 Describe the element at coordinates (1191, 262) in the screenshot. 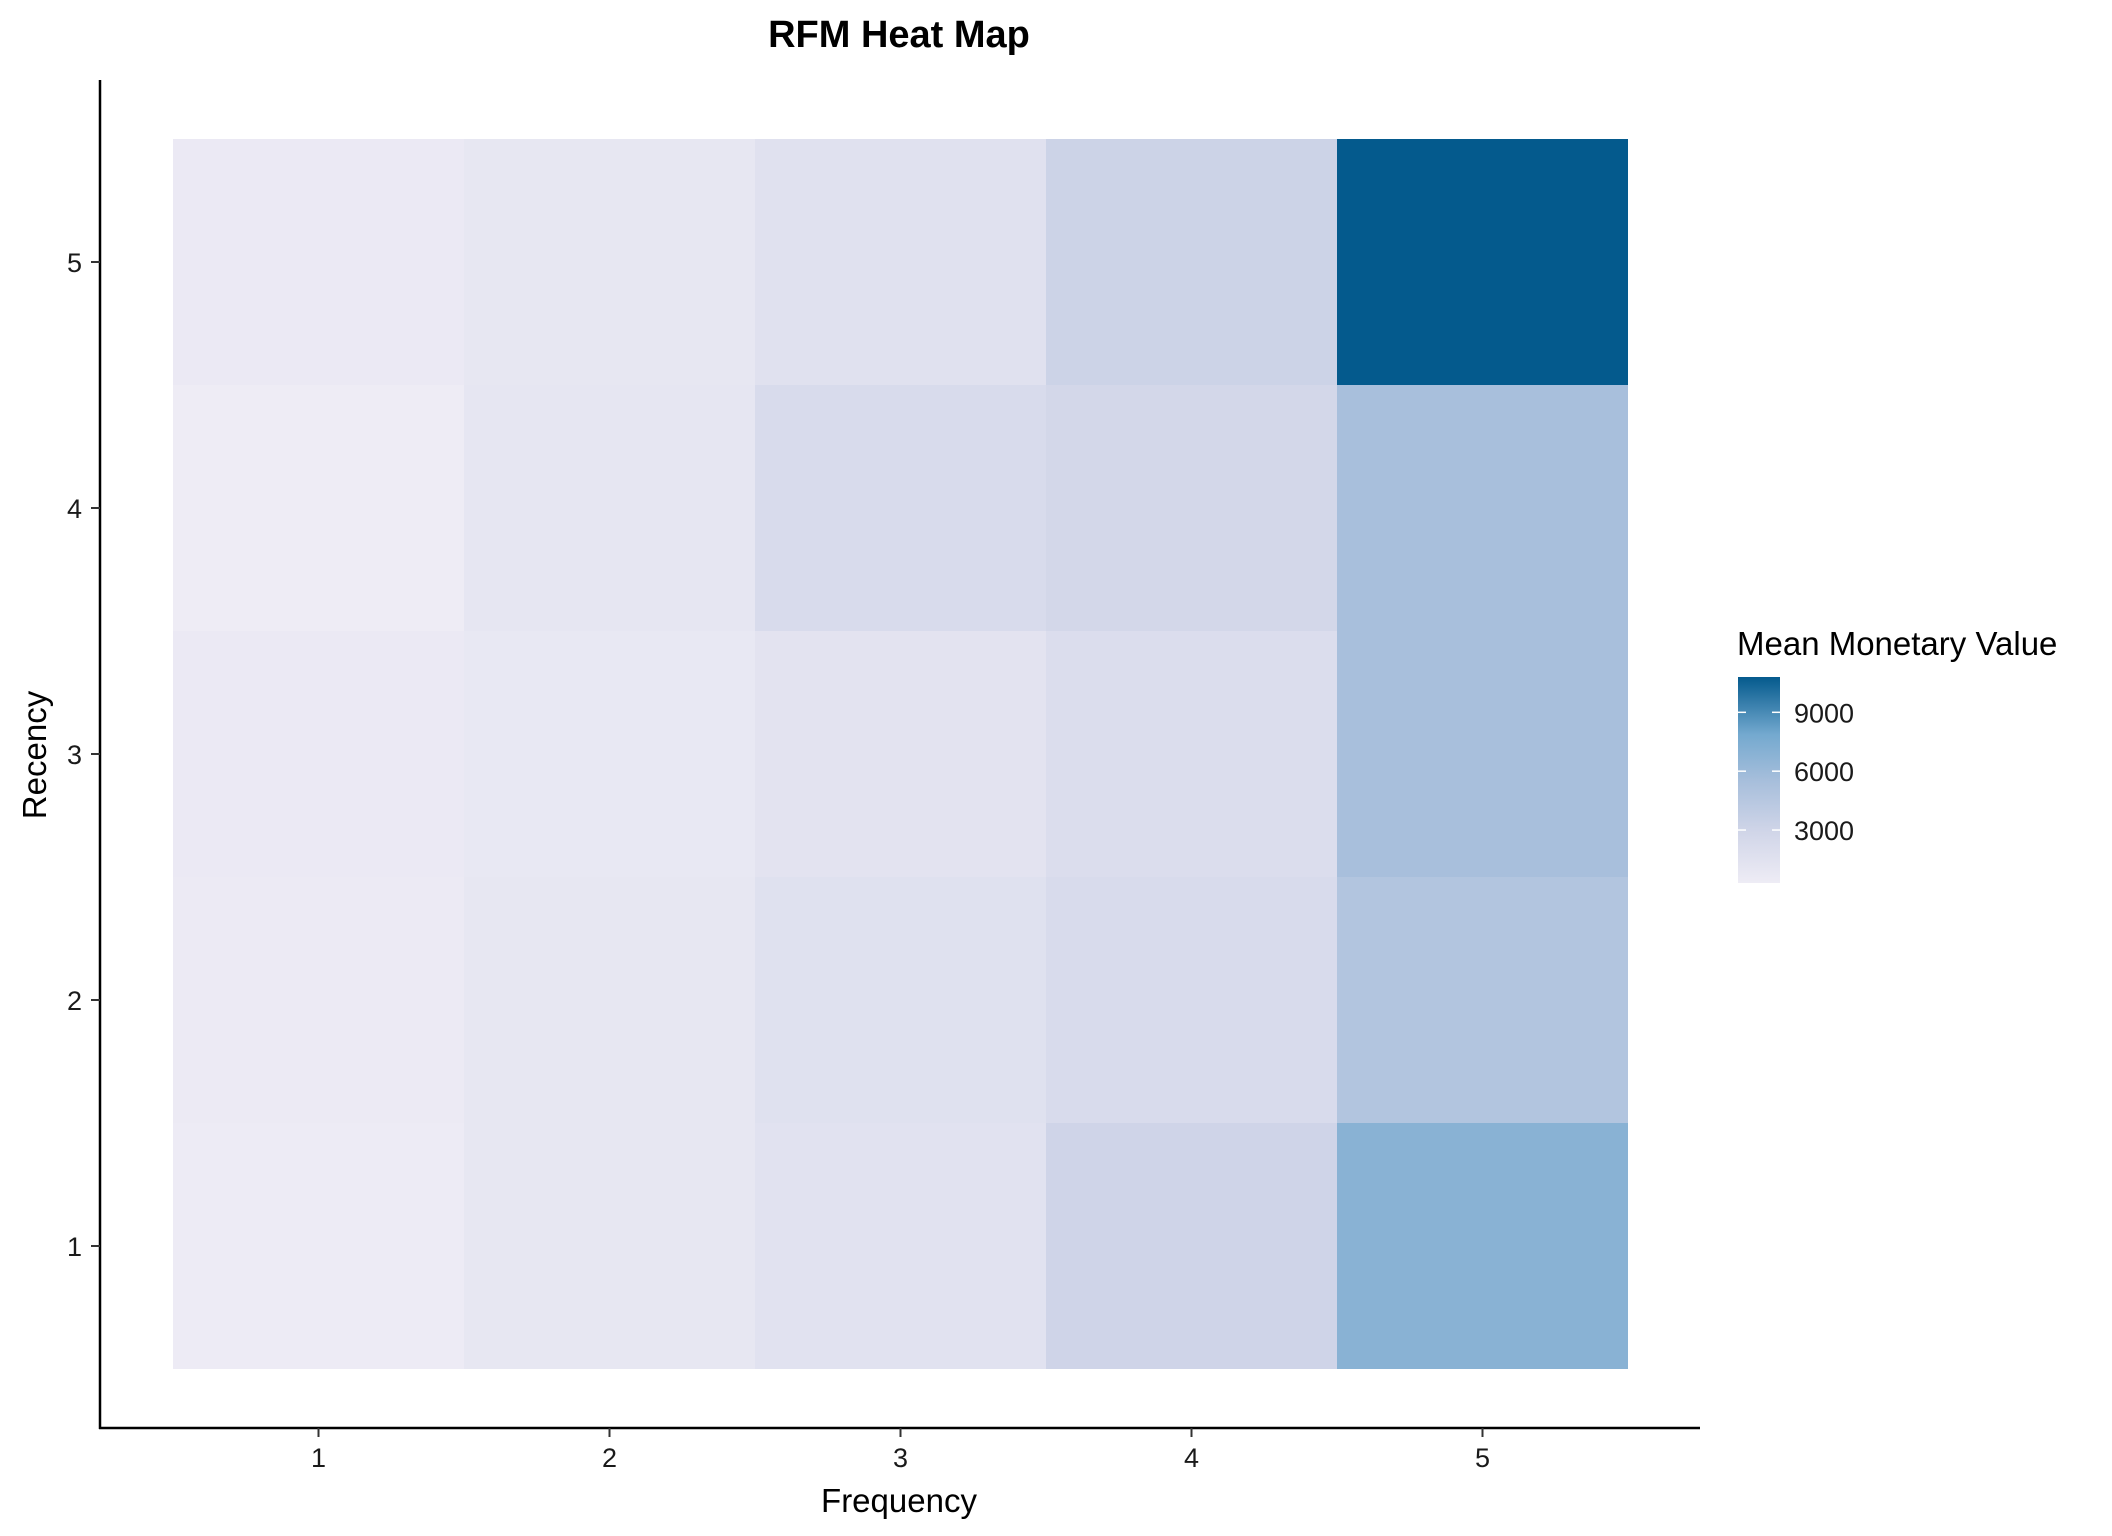

I see `heatmap-cell-f4-r5` at that location.